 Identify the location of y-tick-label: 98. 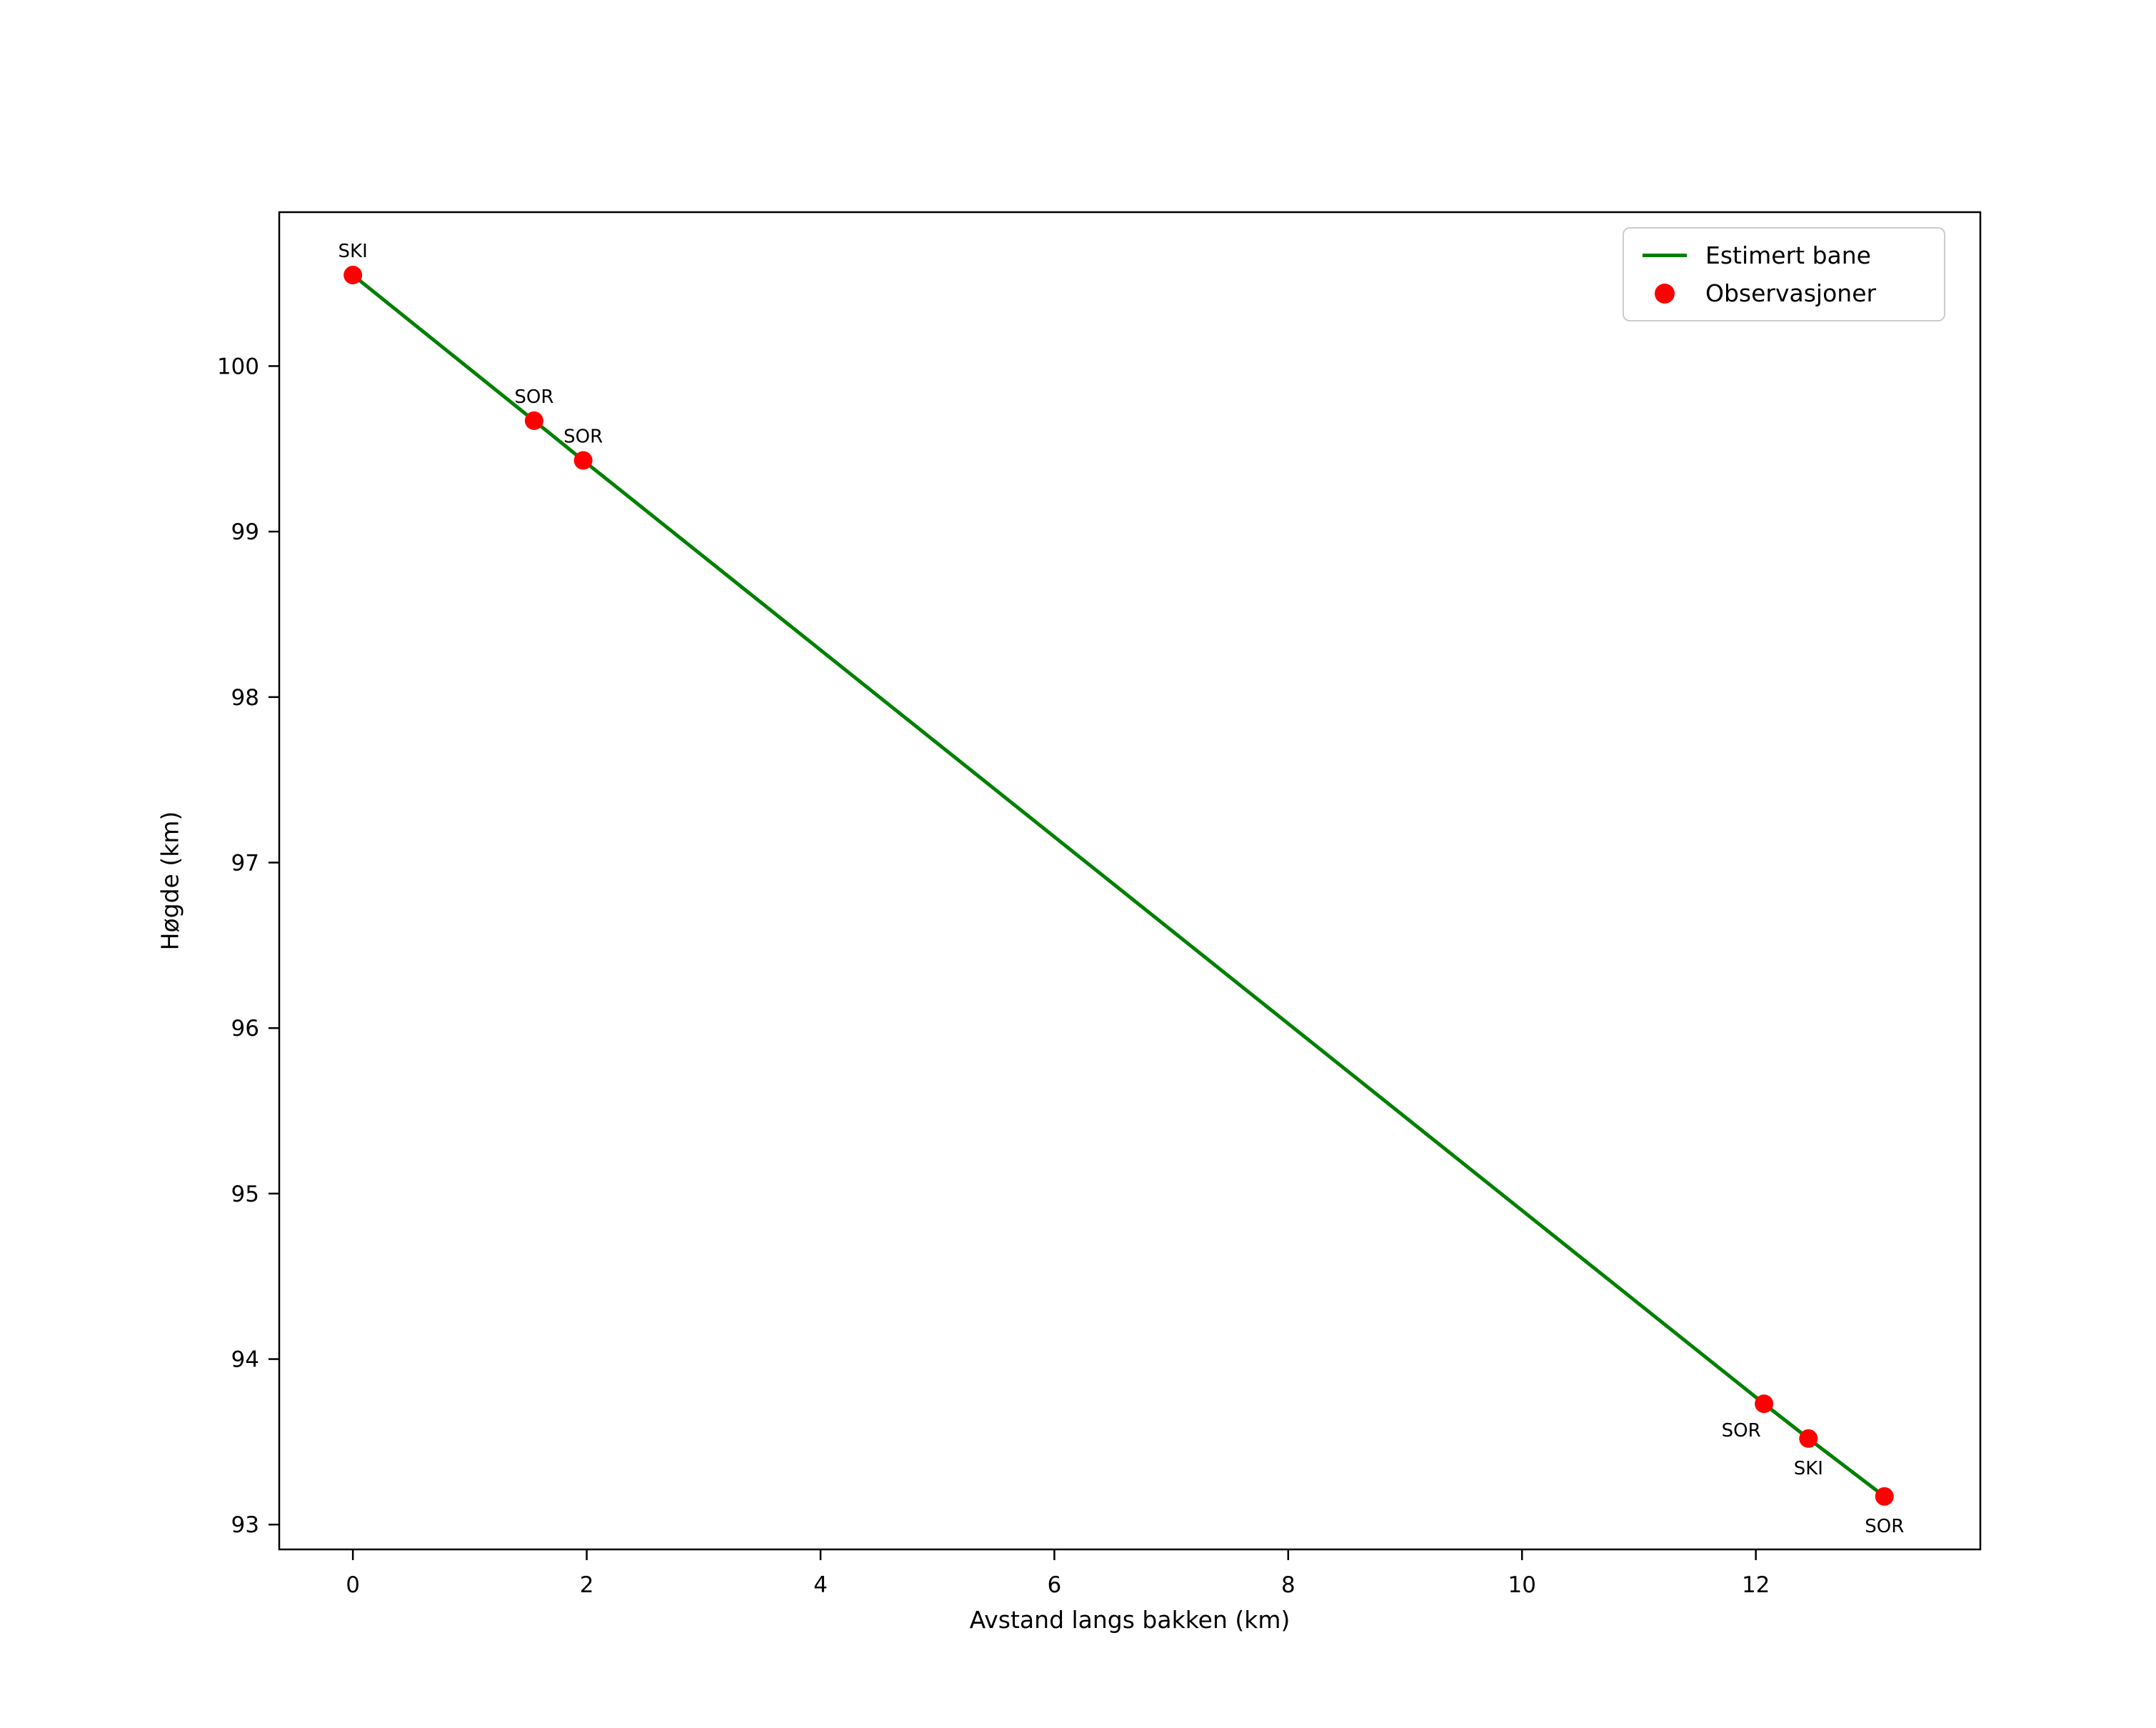
(245, 698).